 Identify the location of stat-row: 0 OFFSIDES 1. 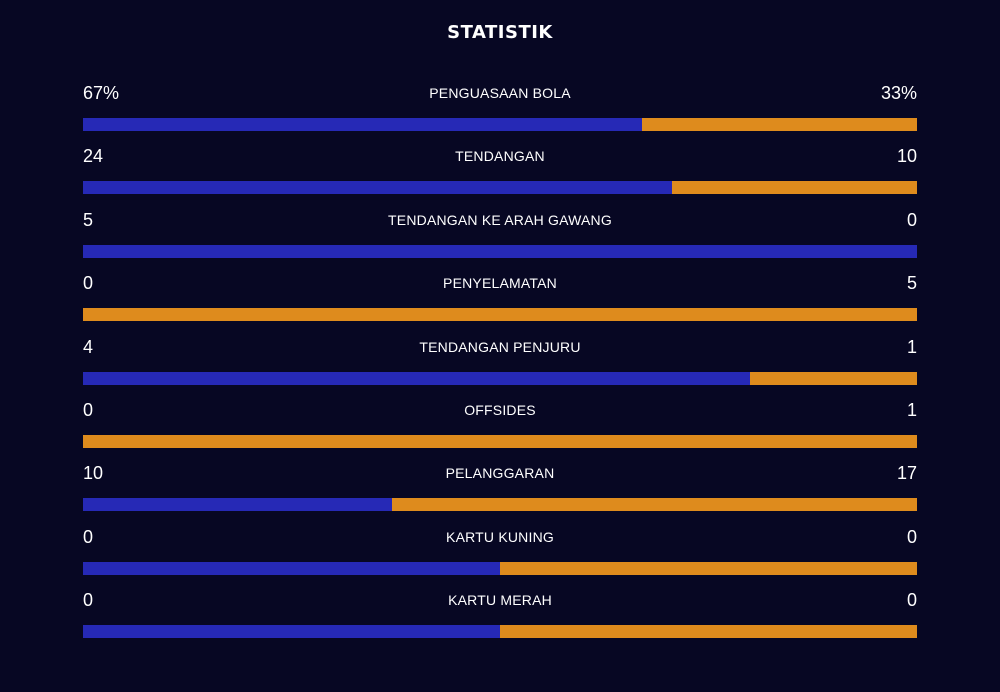
(500, 428).